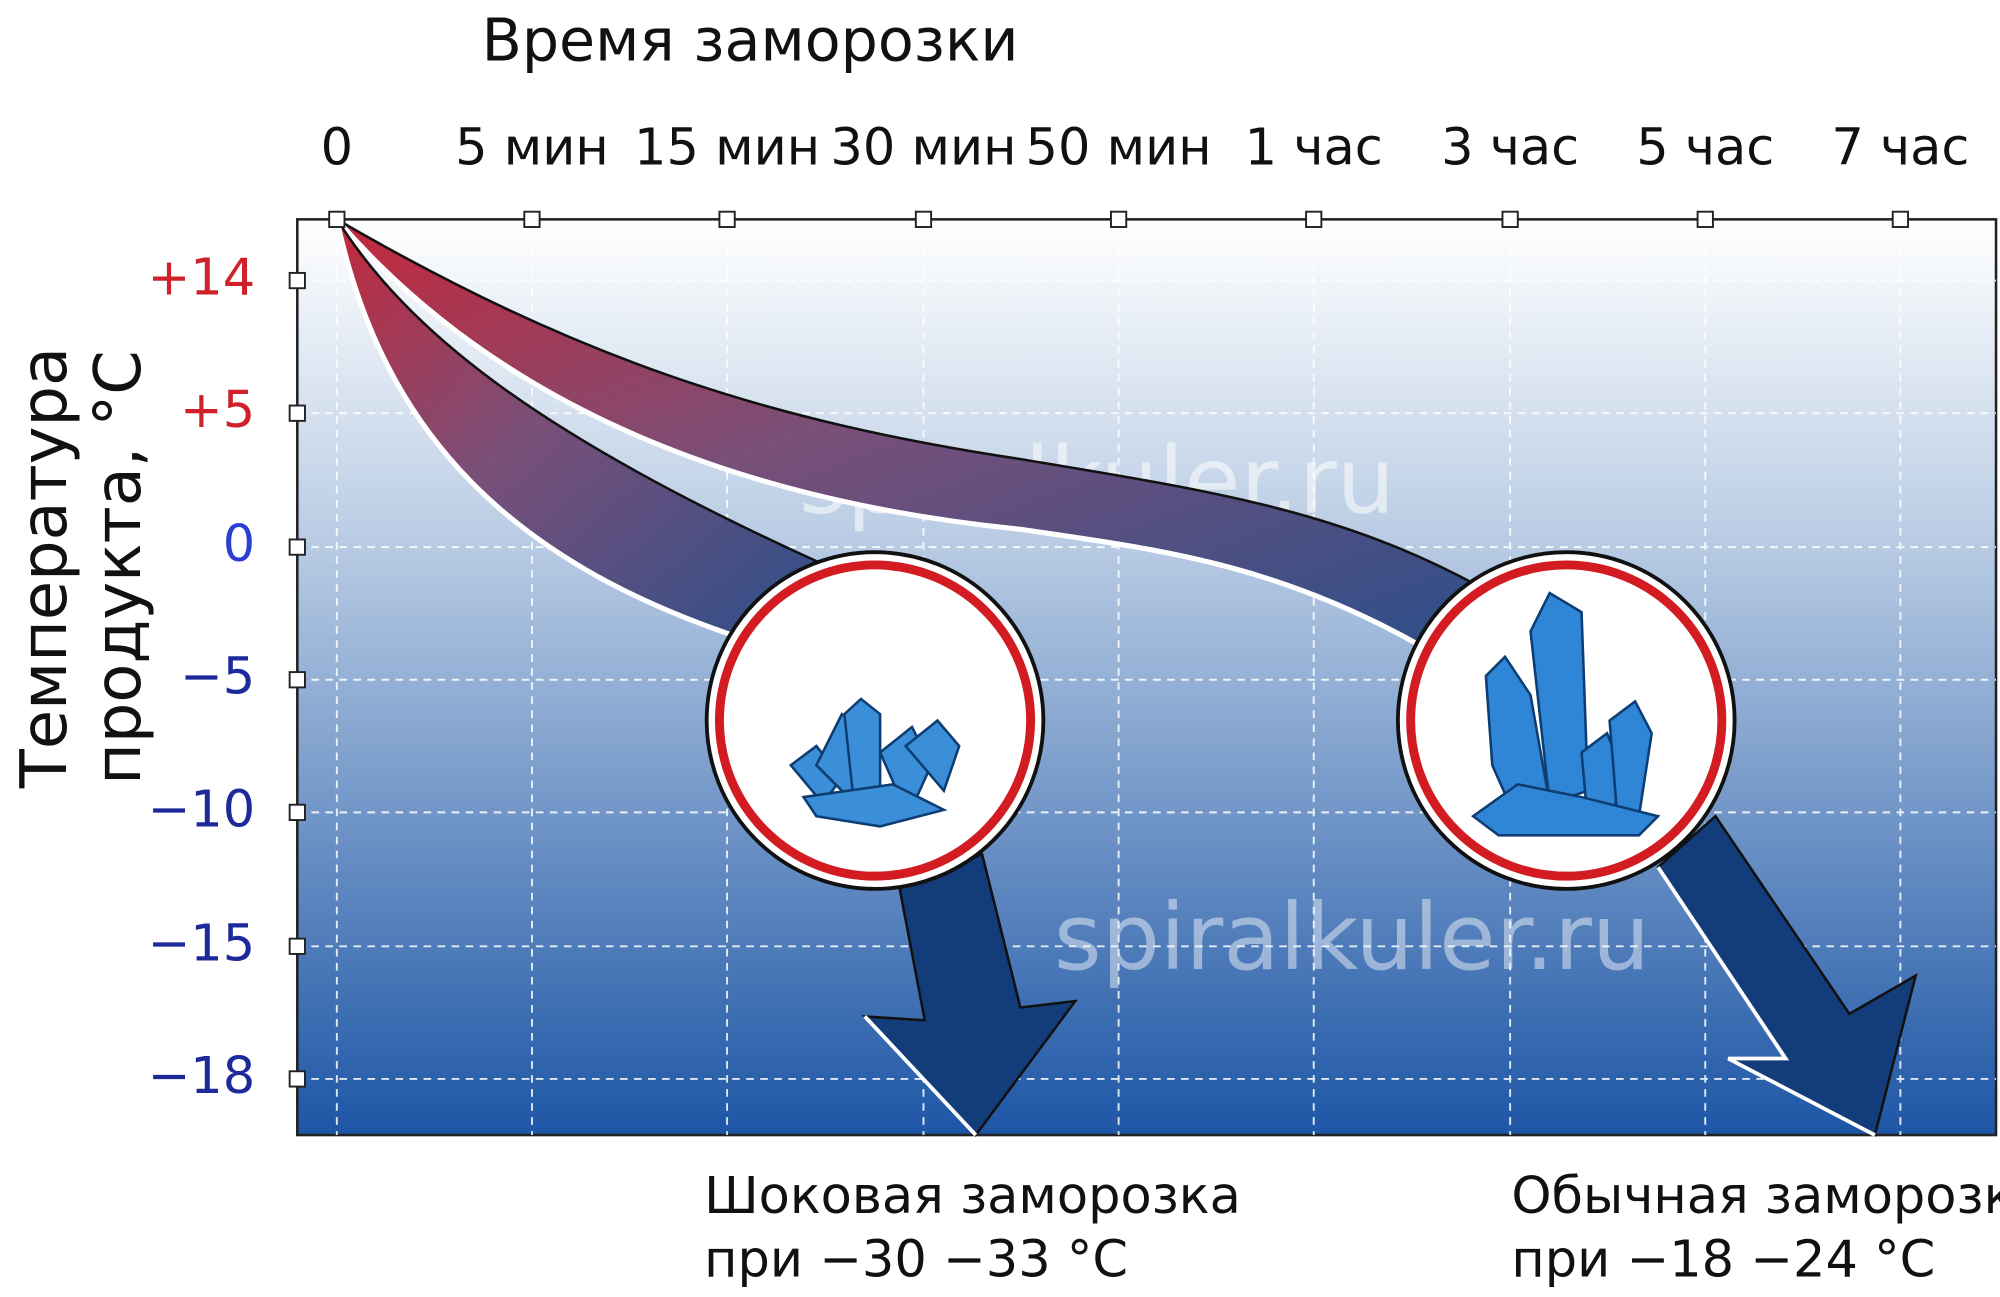 Image resolution: width=2000 pixels, height=1297 pixels. I want to click on arrow, so click(970, 995).